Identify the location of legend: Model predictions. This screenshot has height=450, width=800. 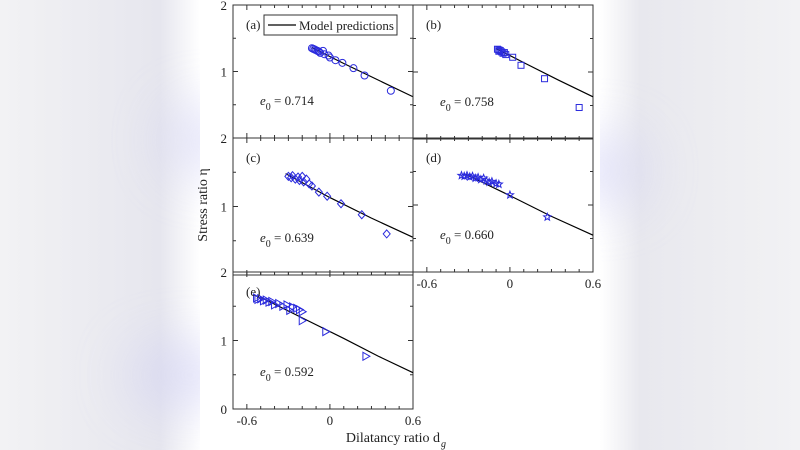
(330, 25).